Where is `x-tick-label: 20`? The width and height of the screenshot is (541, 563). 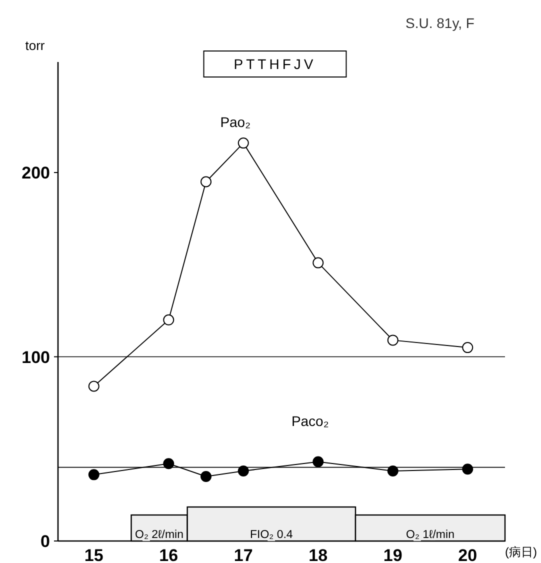 x-tick-label: 20 is located at coordinates (468, 554).